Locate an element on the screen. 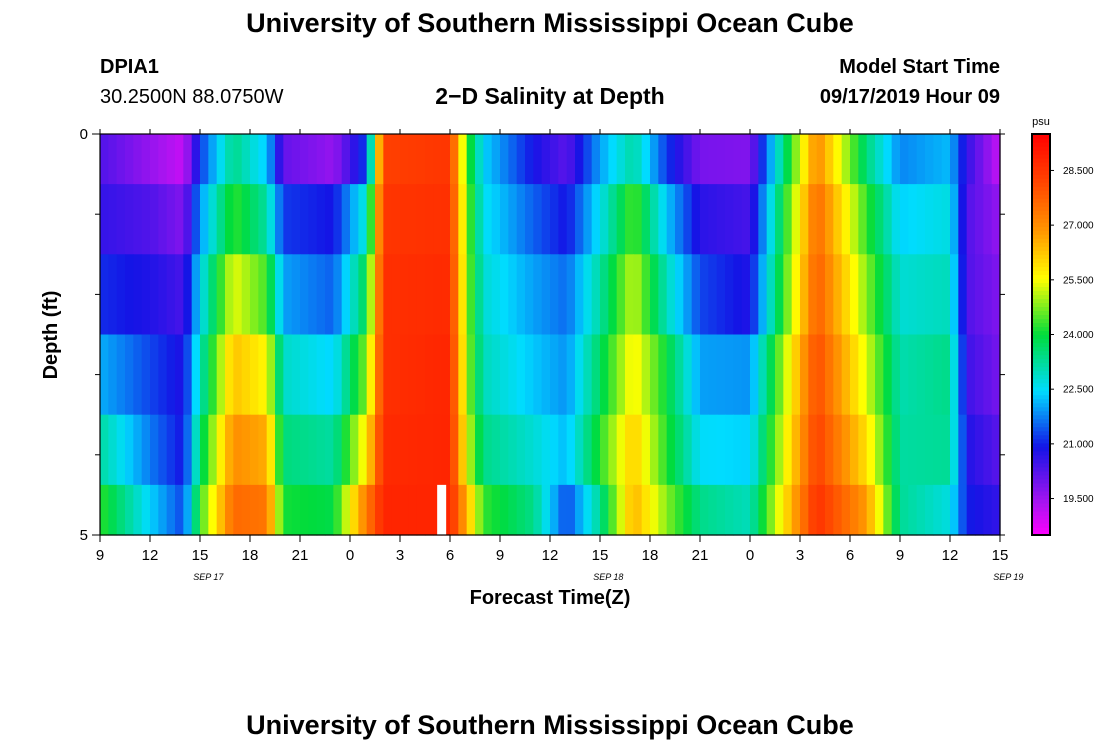 This screenshot has width=1100, height=750. colorbar-tick-label: 21.000 is located at coordinates (1078, 444).